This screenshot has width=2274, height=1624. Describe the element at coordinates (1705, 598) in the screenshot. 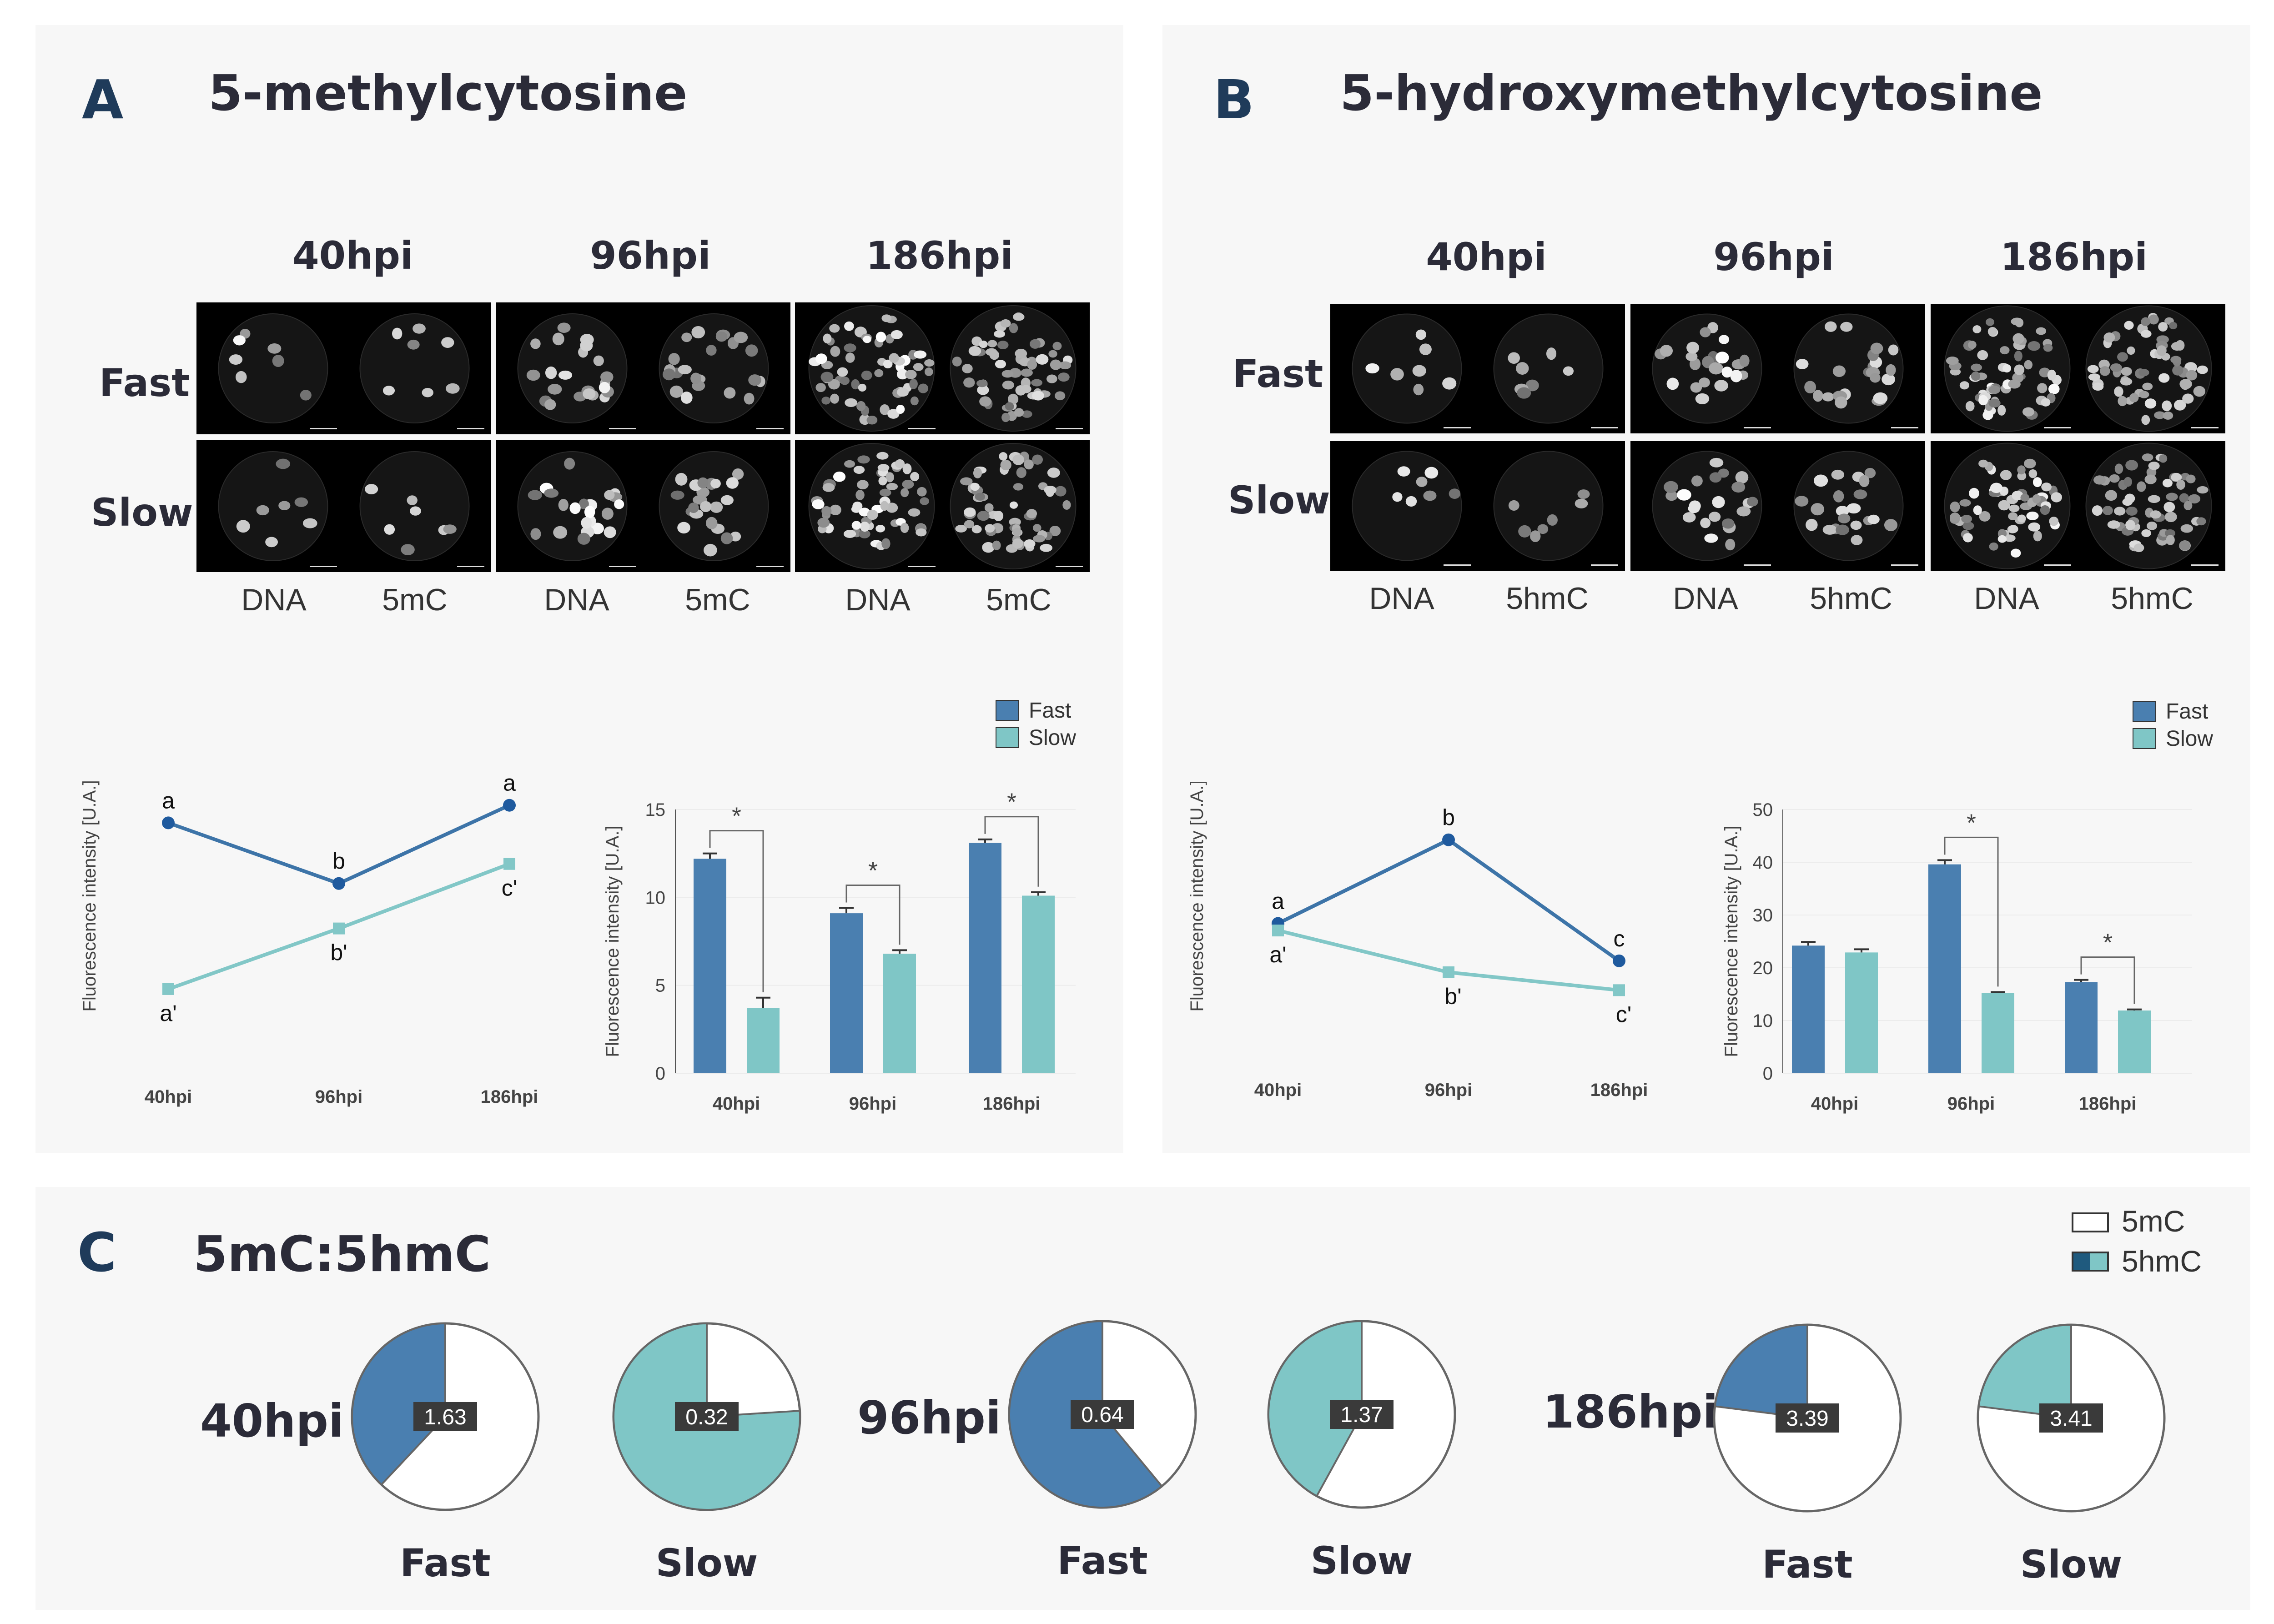

I see `panel-b-col-dna-2: DNA` at that location.